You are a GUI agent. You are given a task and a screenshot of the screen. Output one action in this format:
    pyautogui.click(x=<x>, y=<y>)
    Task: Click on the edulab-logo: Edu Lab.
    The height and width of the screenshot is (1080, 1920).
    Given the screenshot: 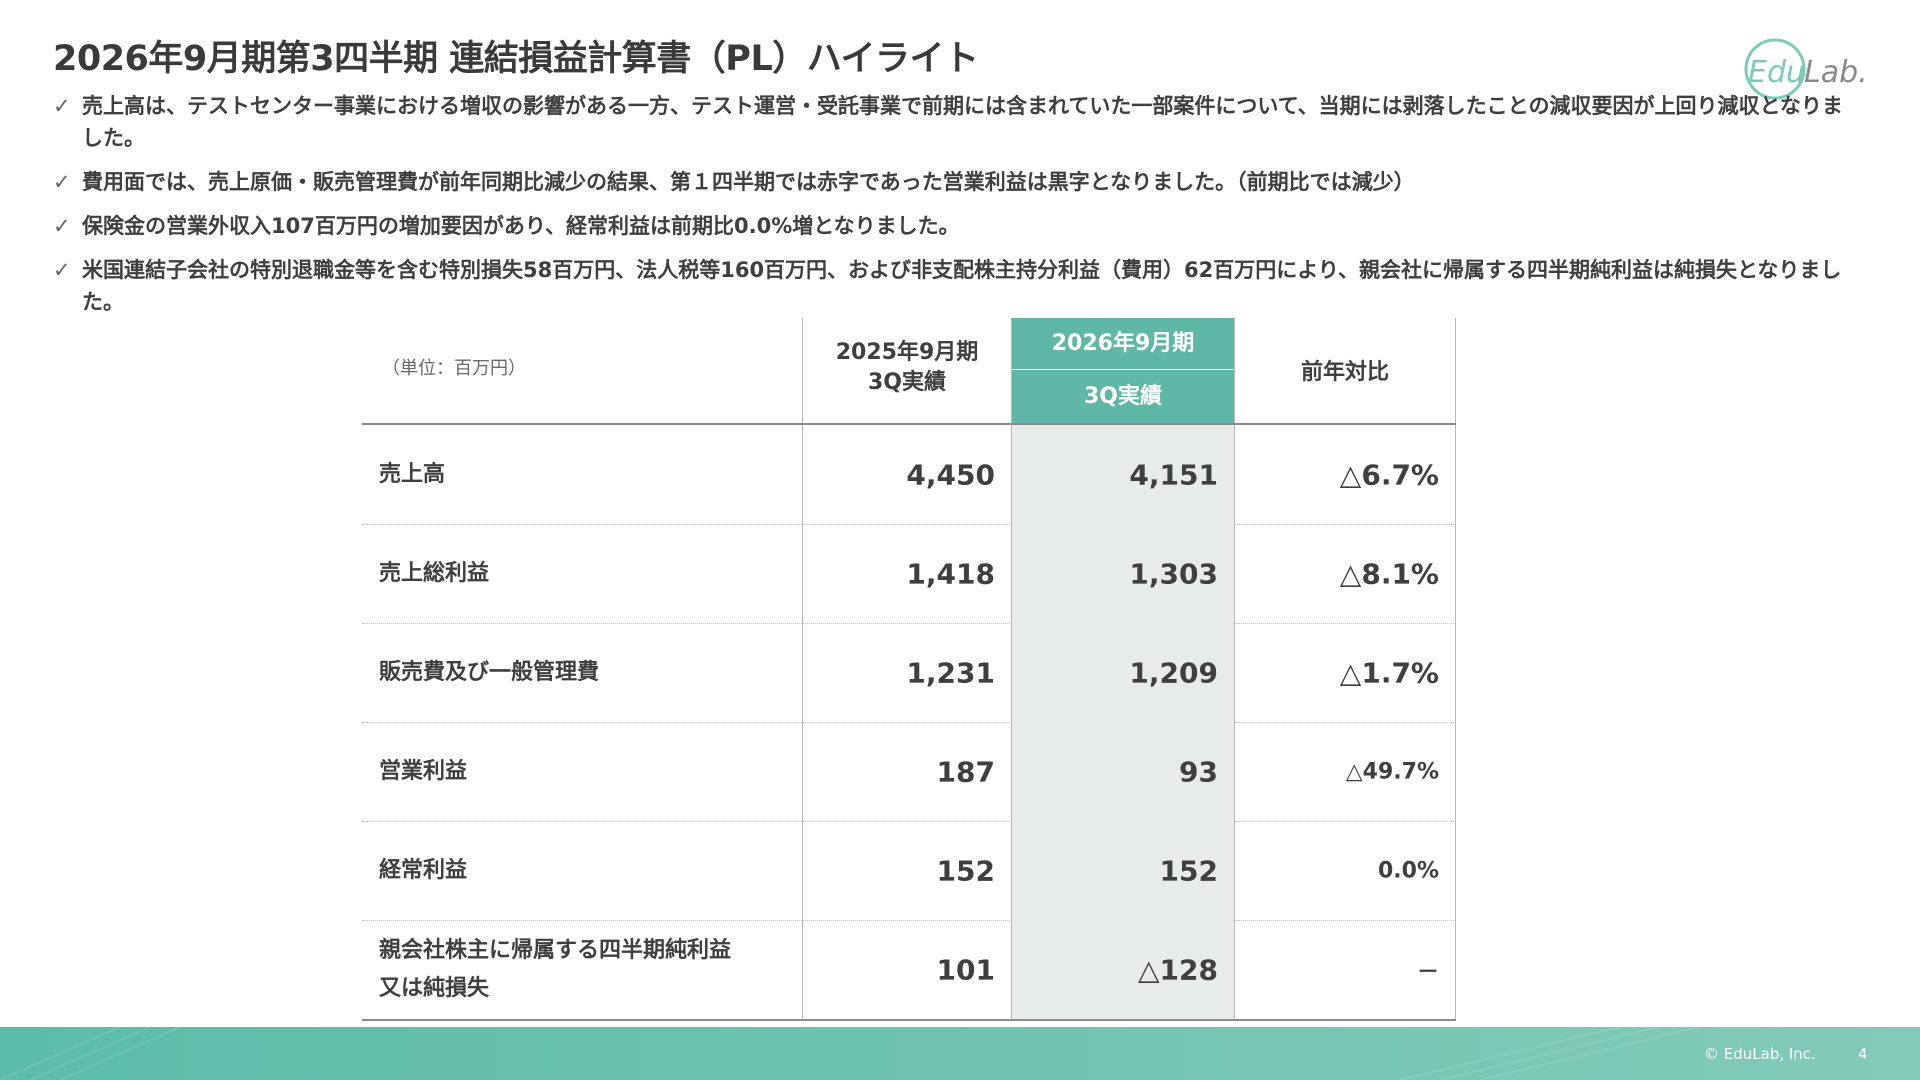 What is the action you would take?
    pyautogui.click(x=1818, y=69)
    